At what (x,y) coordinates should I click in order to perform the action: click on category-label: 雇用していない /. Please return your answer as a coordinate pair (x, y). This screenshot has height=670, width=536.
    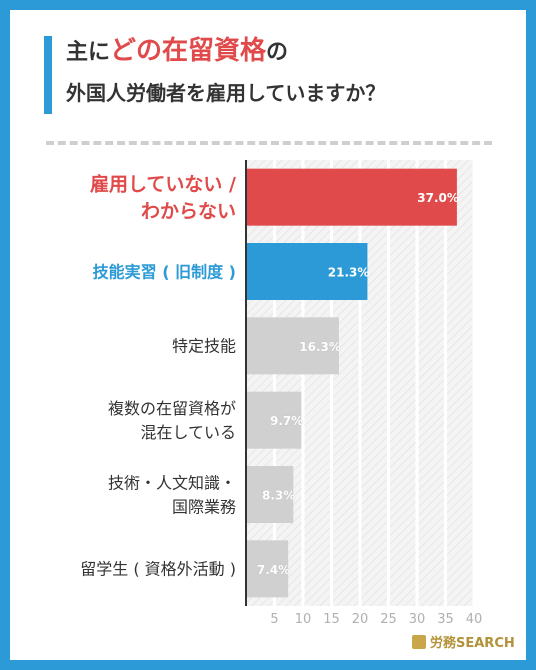
    Looking at the image, I should click on (163, 184).